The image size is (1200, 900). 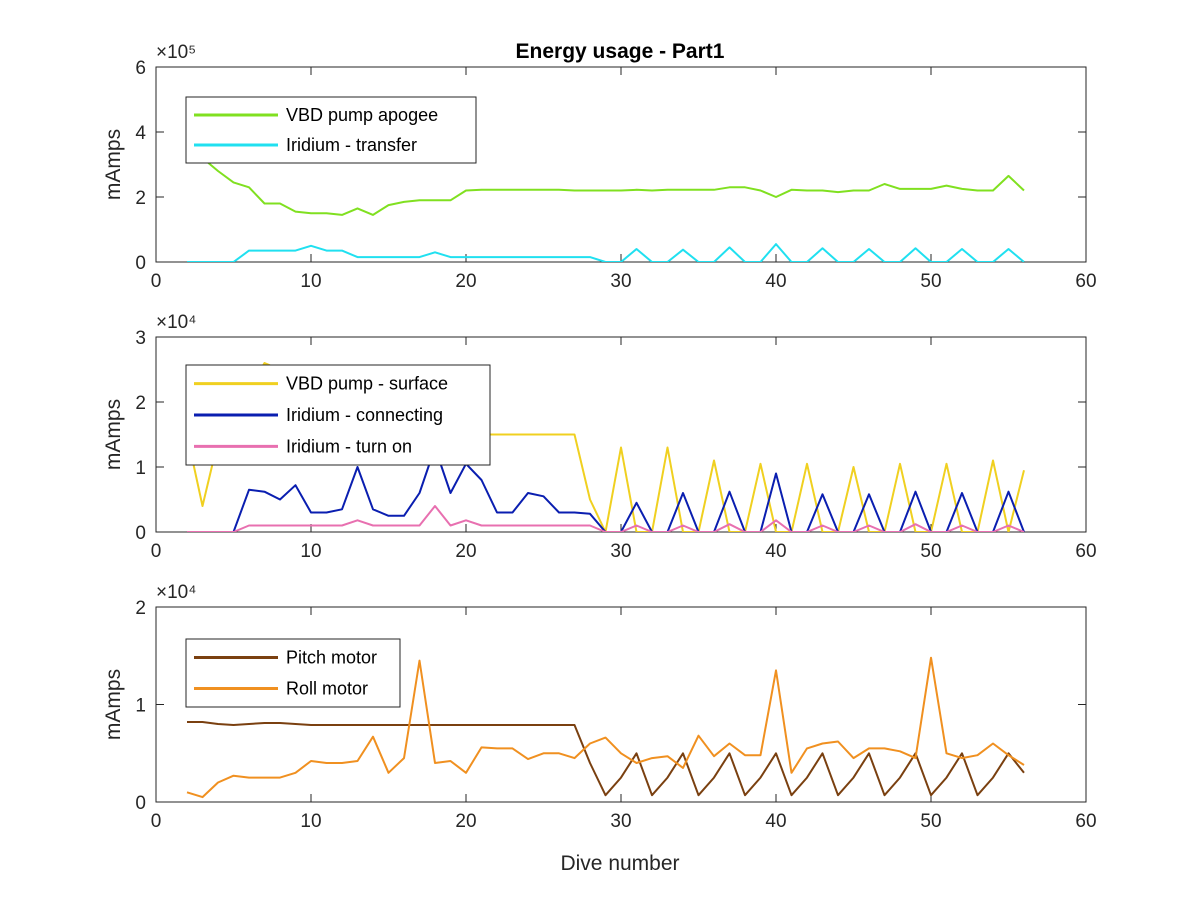 What do you see at coordinates (620, 51) in the screenshot?
I see `figure-title: Energy usage - Part1` at bounding box center [620, 51].